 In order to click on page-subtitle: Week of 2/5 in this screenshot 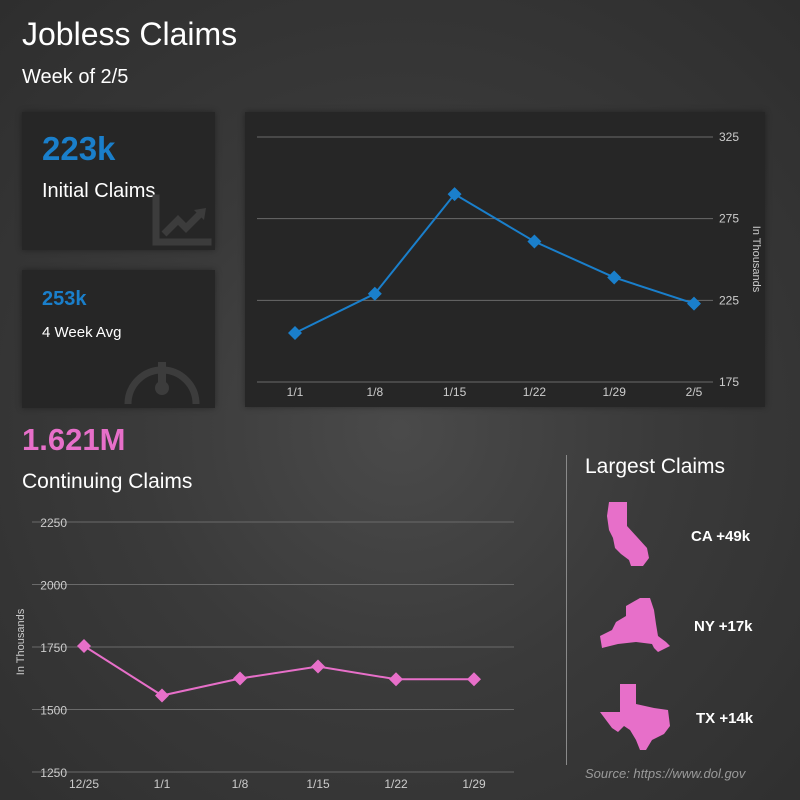, I will do `click(75, 77)`.